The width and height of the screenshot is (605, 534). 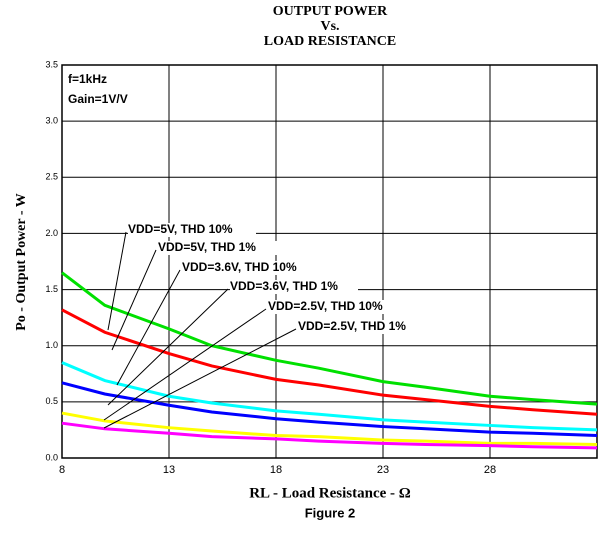 I want to click on annotation: f=1kHz, so click(x=87, y=79).